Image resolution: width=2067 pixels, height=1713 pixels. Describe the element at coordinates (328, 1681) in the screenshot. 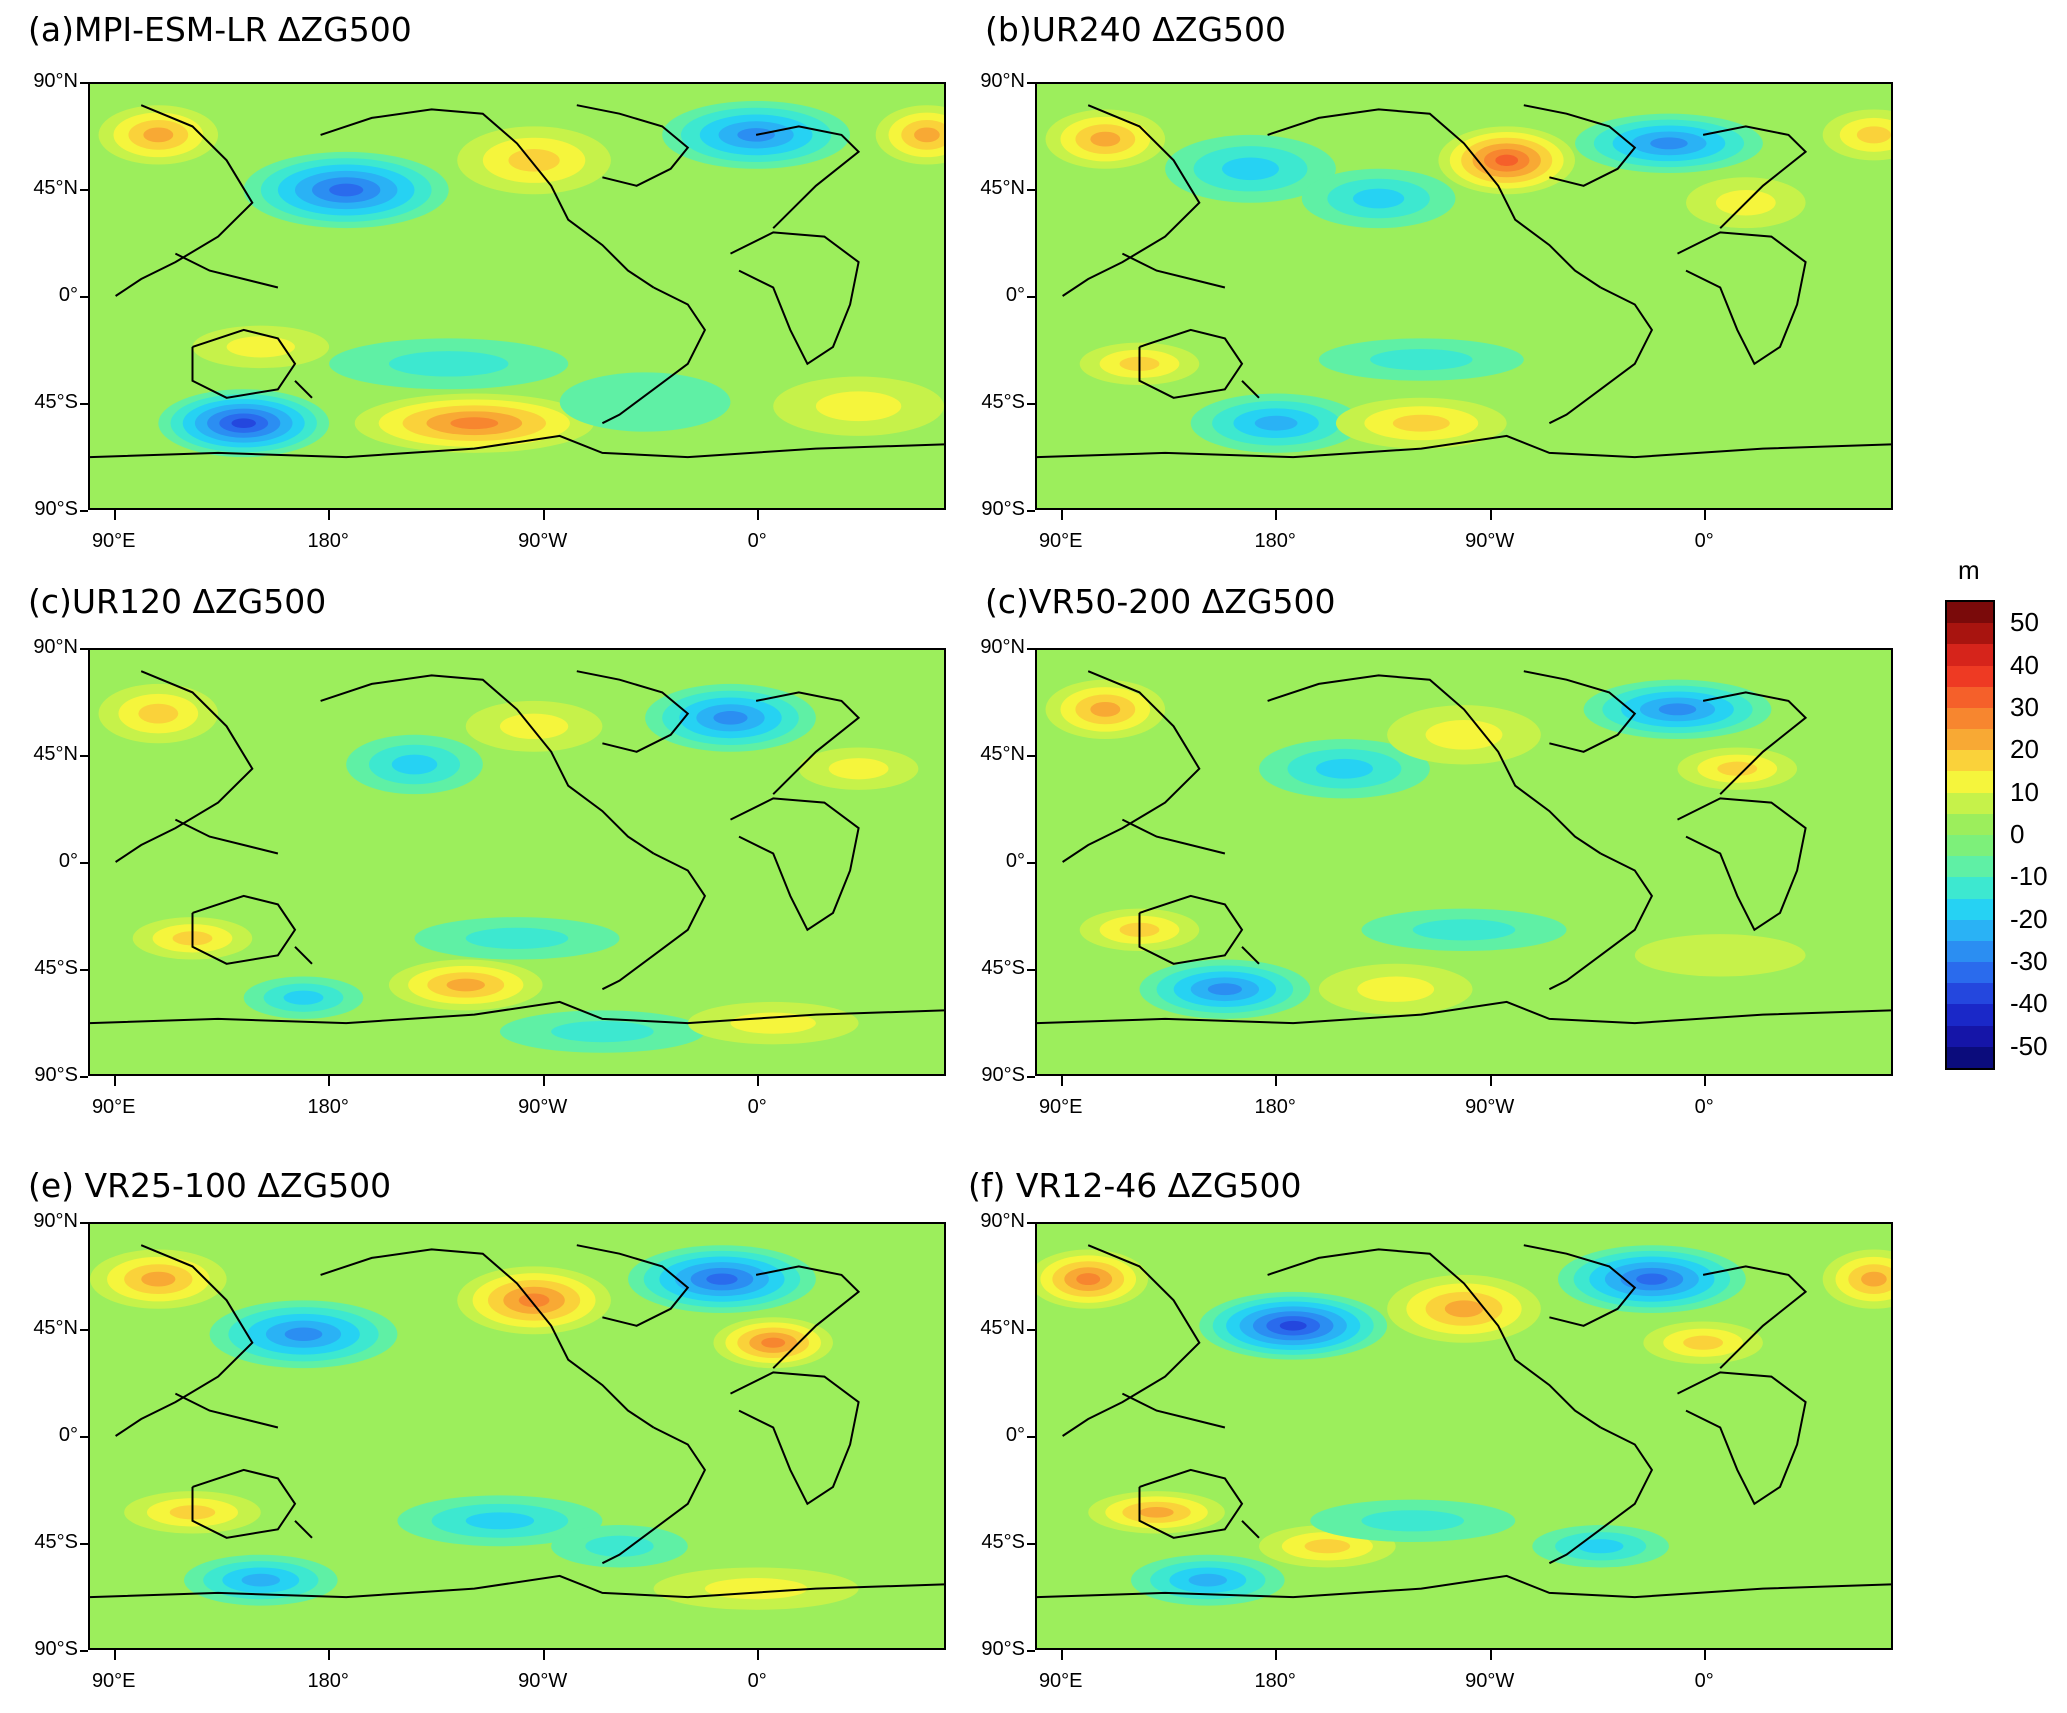

I see `longitude-label: 180°` at that location.